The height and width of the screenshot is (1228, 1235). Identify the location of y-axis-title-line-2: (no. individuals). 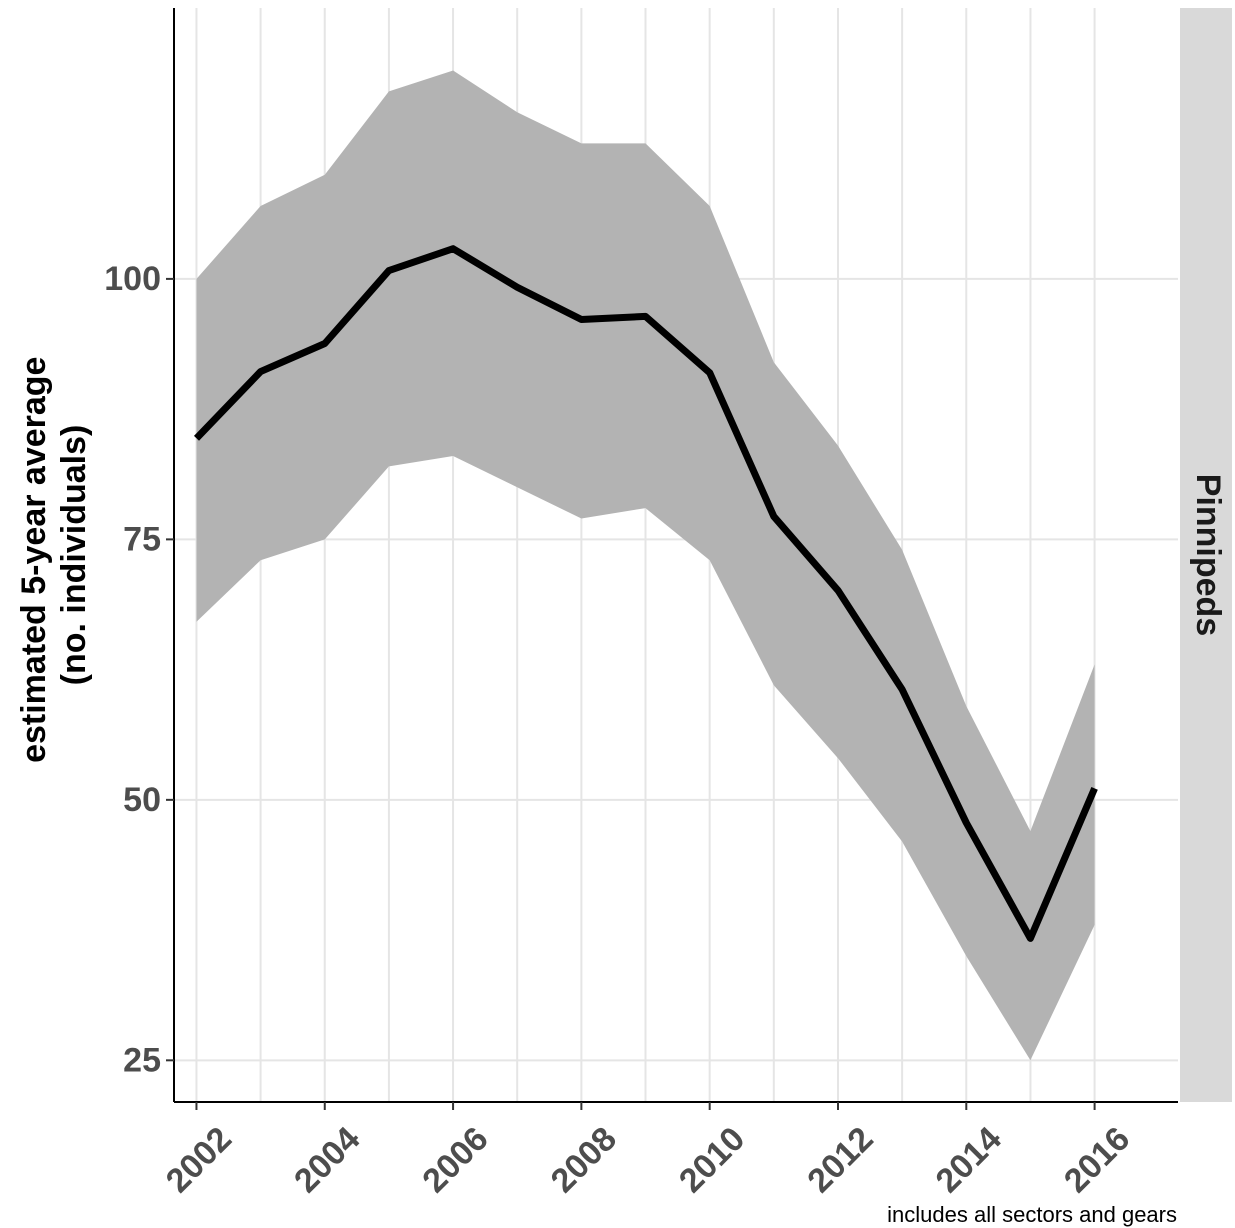
(74, 555).